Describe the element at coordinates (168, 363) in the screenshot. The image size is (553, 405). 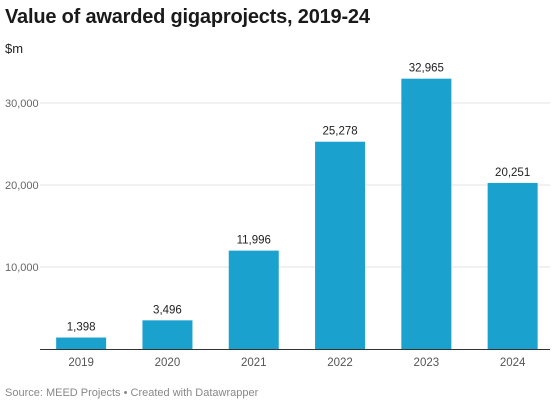
I see `x-tick-label: 2020` at that location.